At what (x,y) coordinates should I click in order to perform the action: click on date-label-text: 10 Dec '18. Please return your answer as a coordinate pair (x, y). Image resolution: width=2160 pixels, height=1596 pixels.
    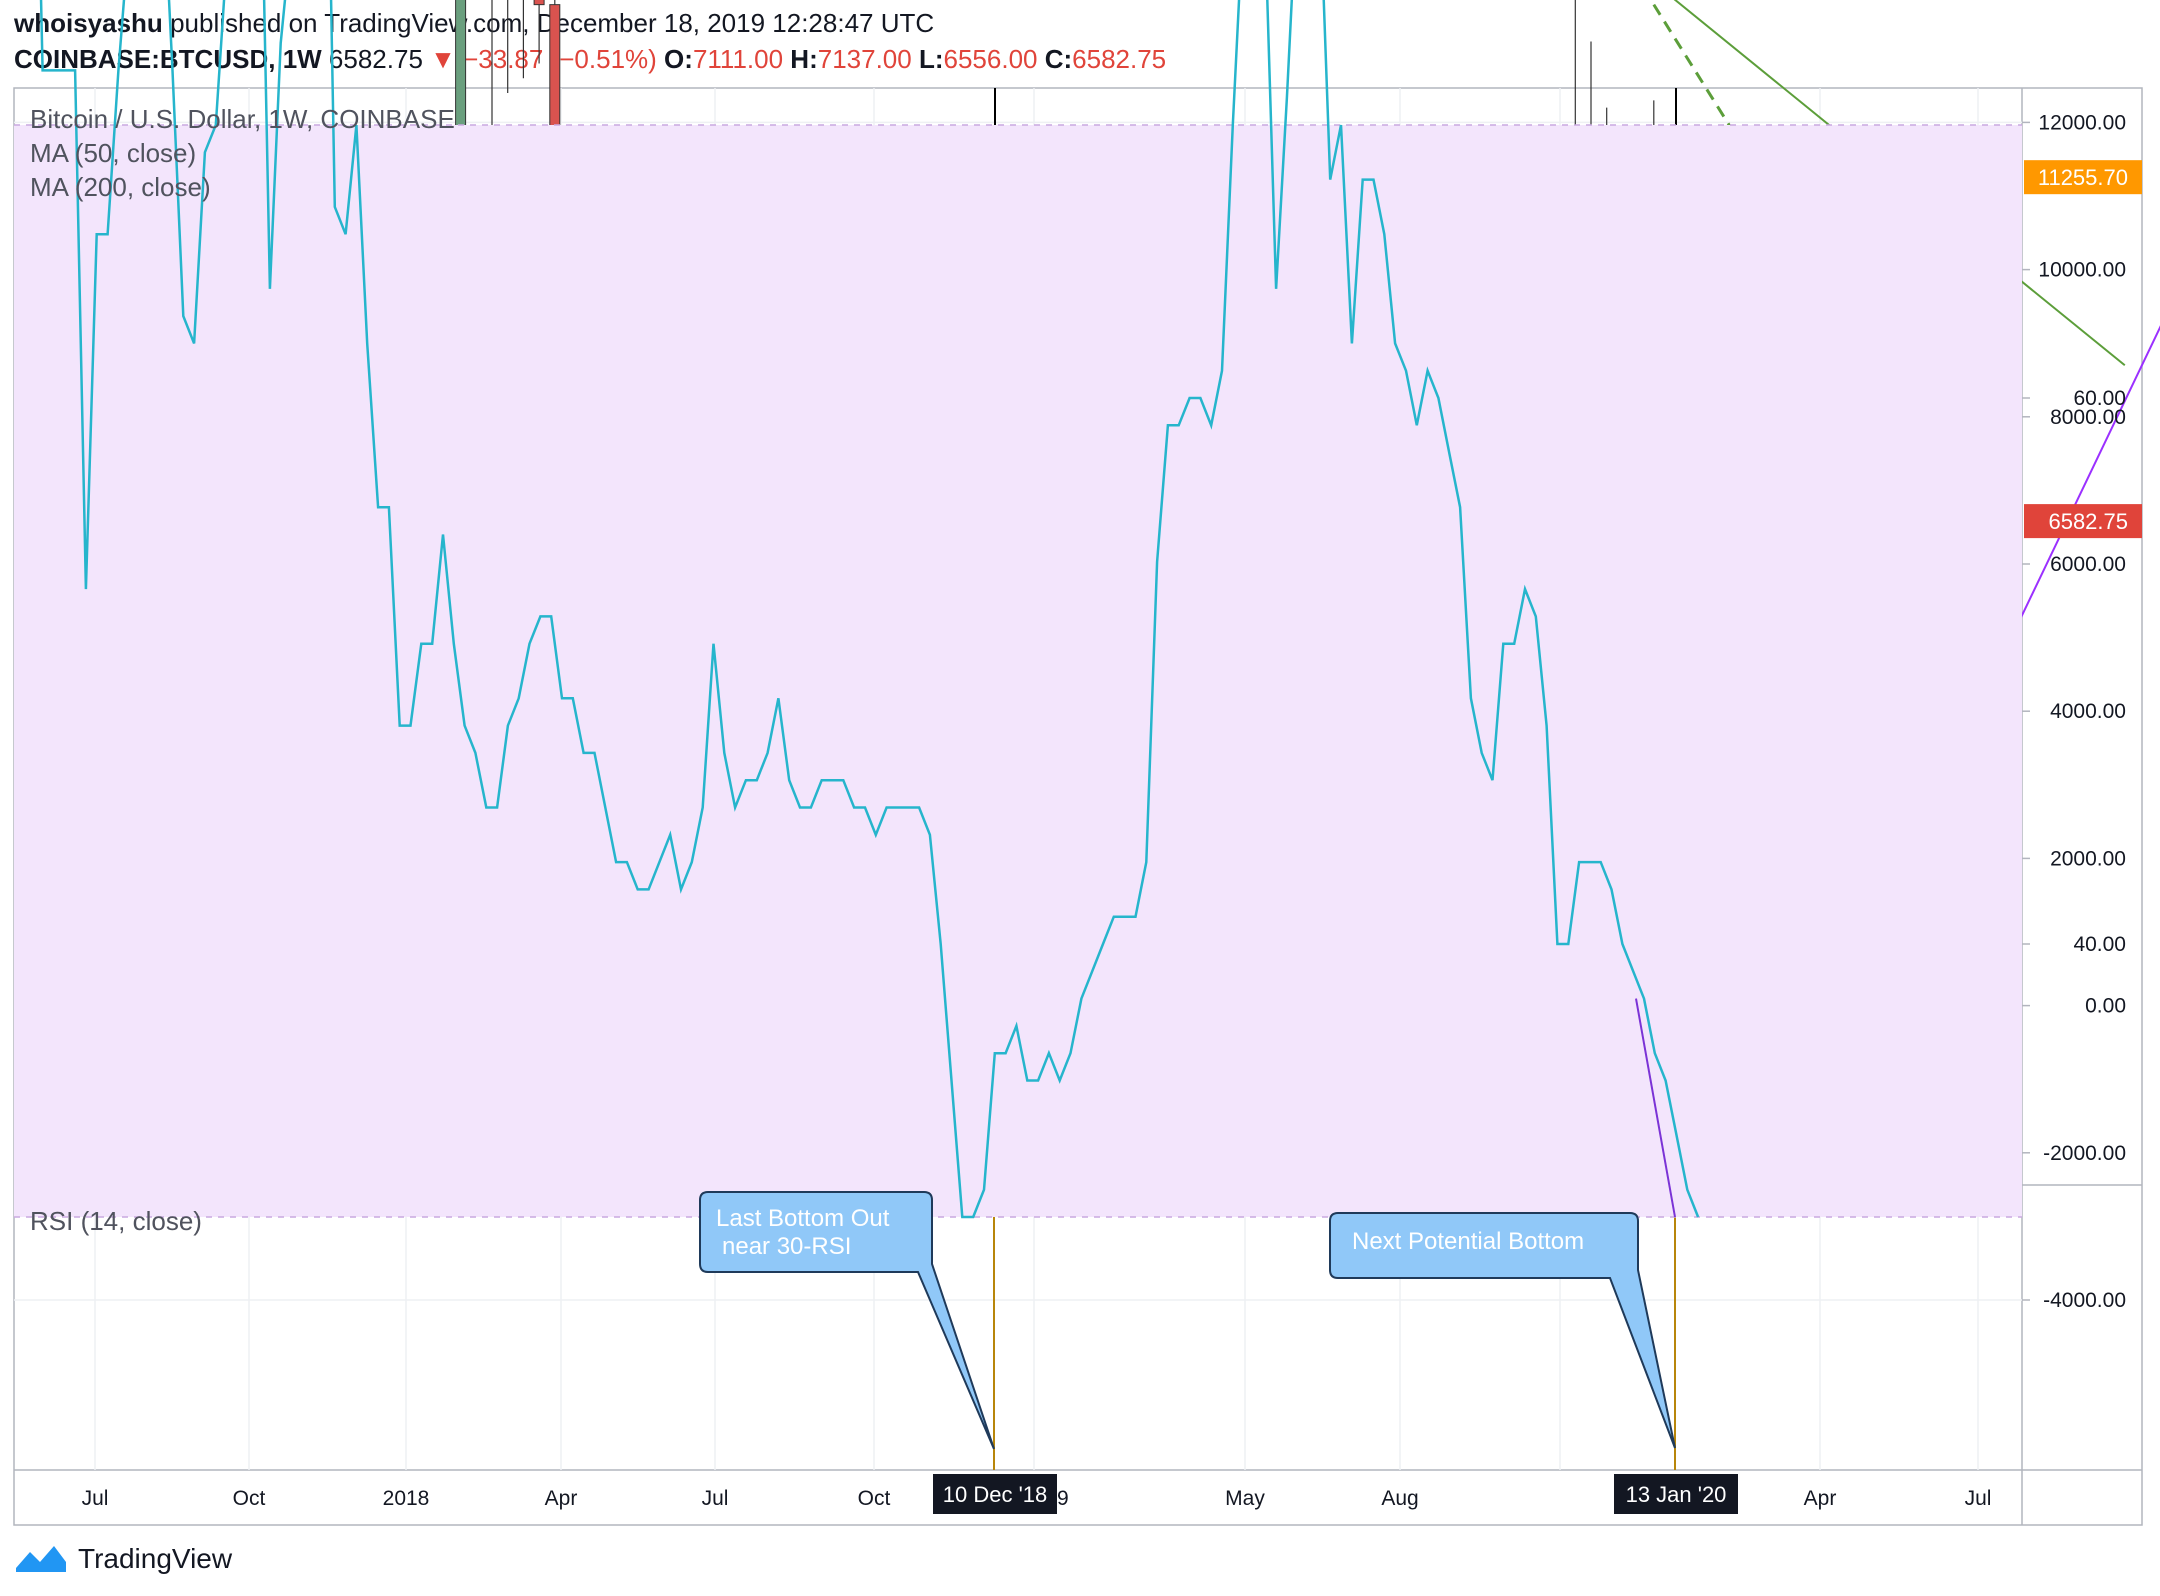
    Looking at the image, I should click on (995, 1494).